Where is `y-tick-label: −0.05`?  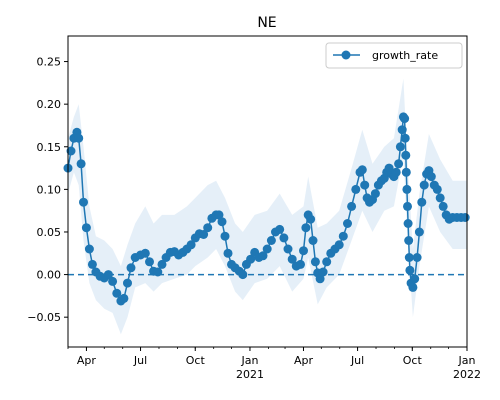
y-tick-label: −0.05 is located at coordinates (44, 317).